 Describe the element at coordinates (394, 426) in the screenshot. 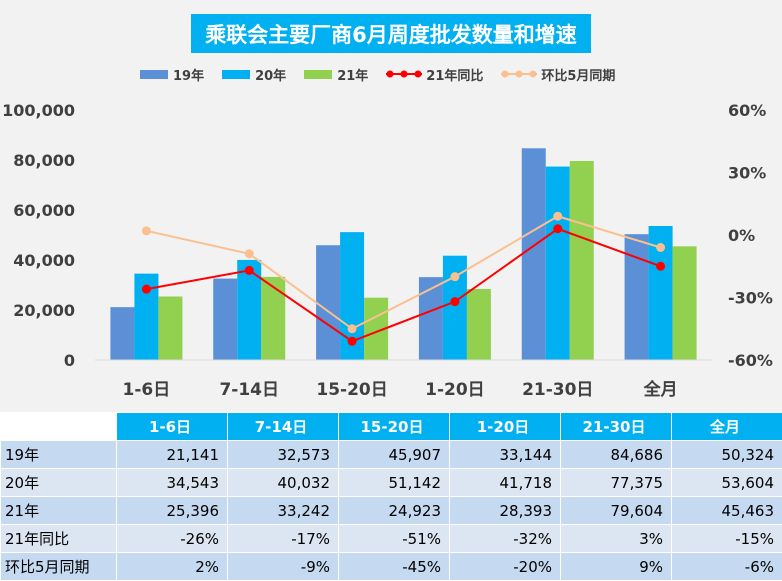

I see `table-header-cell: 15-20日` at that location.